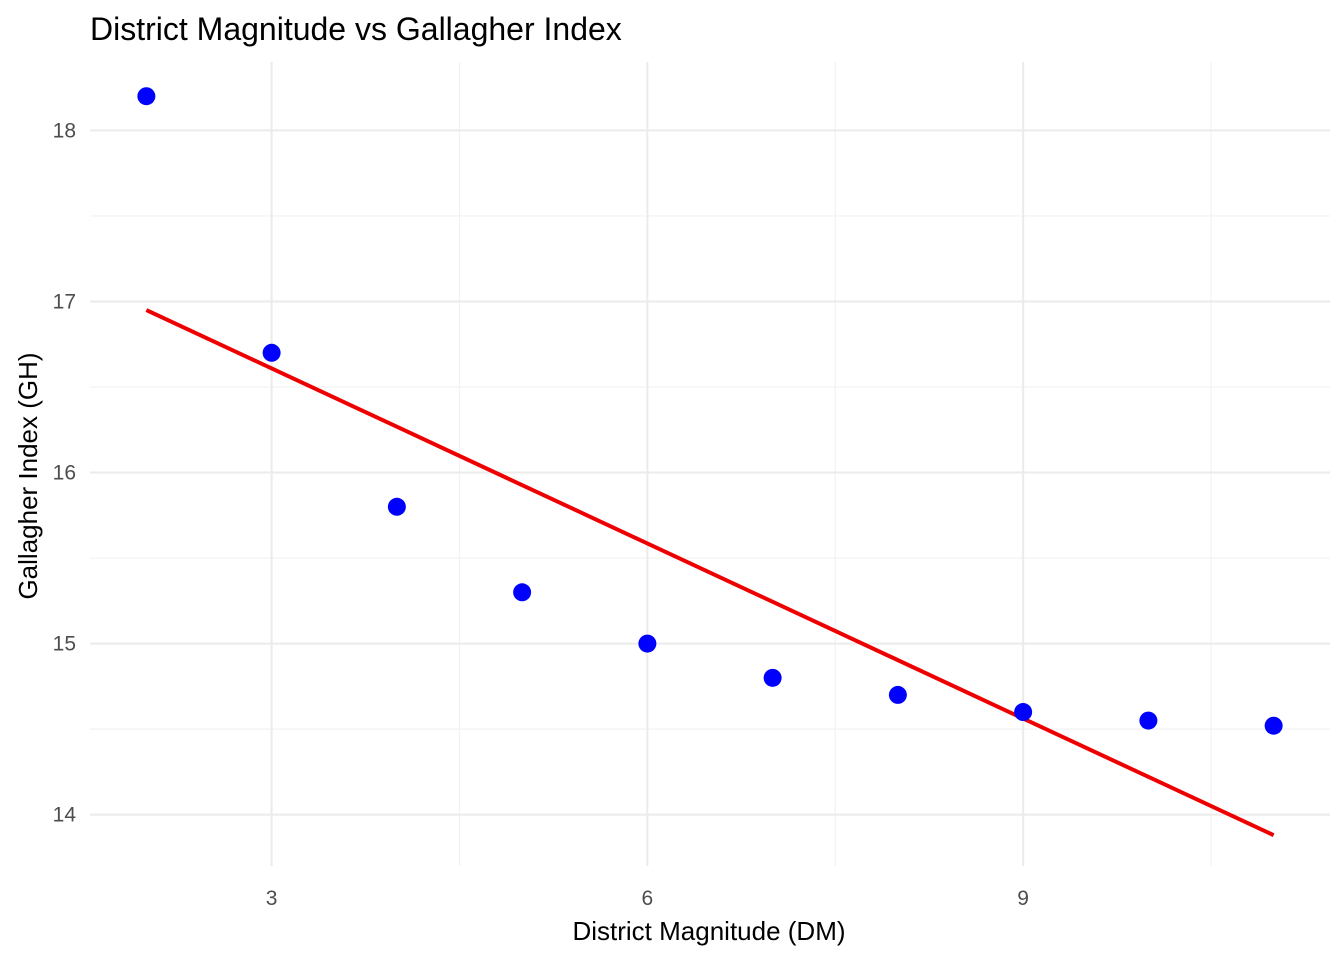 This screenshot has width=1344, height=960. Describe the element at coordinates (28, 475) in the screenshot. I see `y-axis-label: Gallagher Index (GH)` at that location.